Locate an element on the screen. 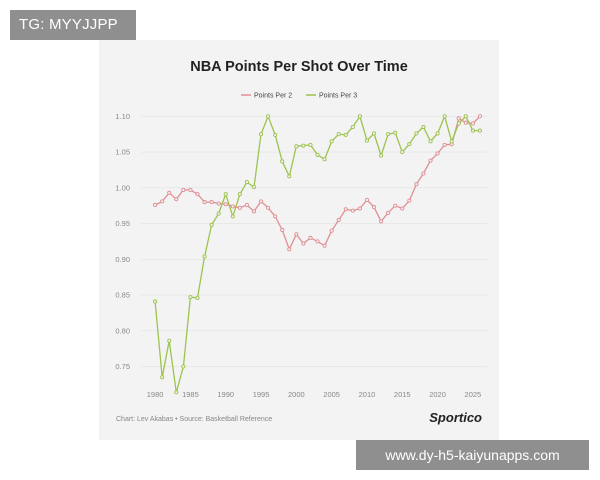 This screenshot has width=600, height=480. y-tick-label: 0.75 is located at coordinates (122, 366).